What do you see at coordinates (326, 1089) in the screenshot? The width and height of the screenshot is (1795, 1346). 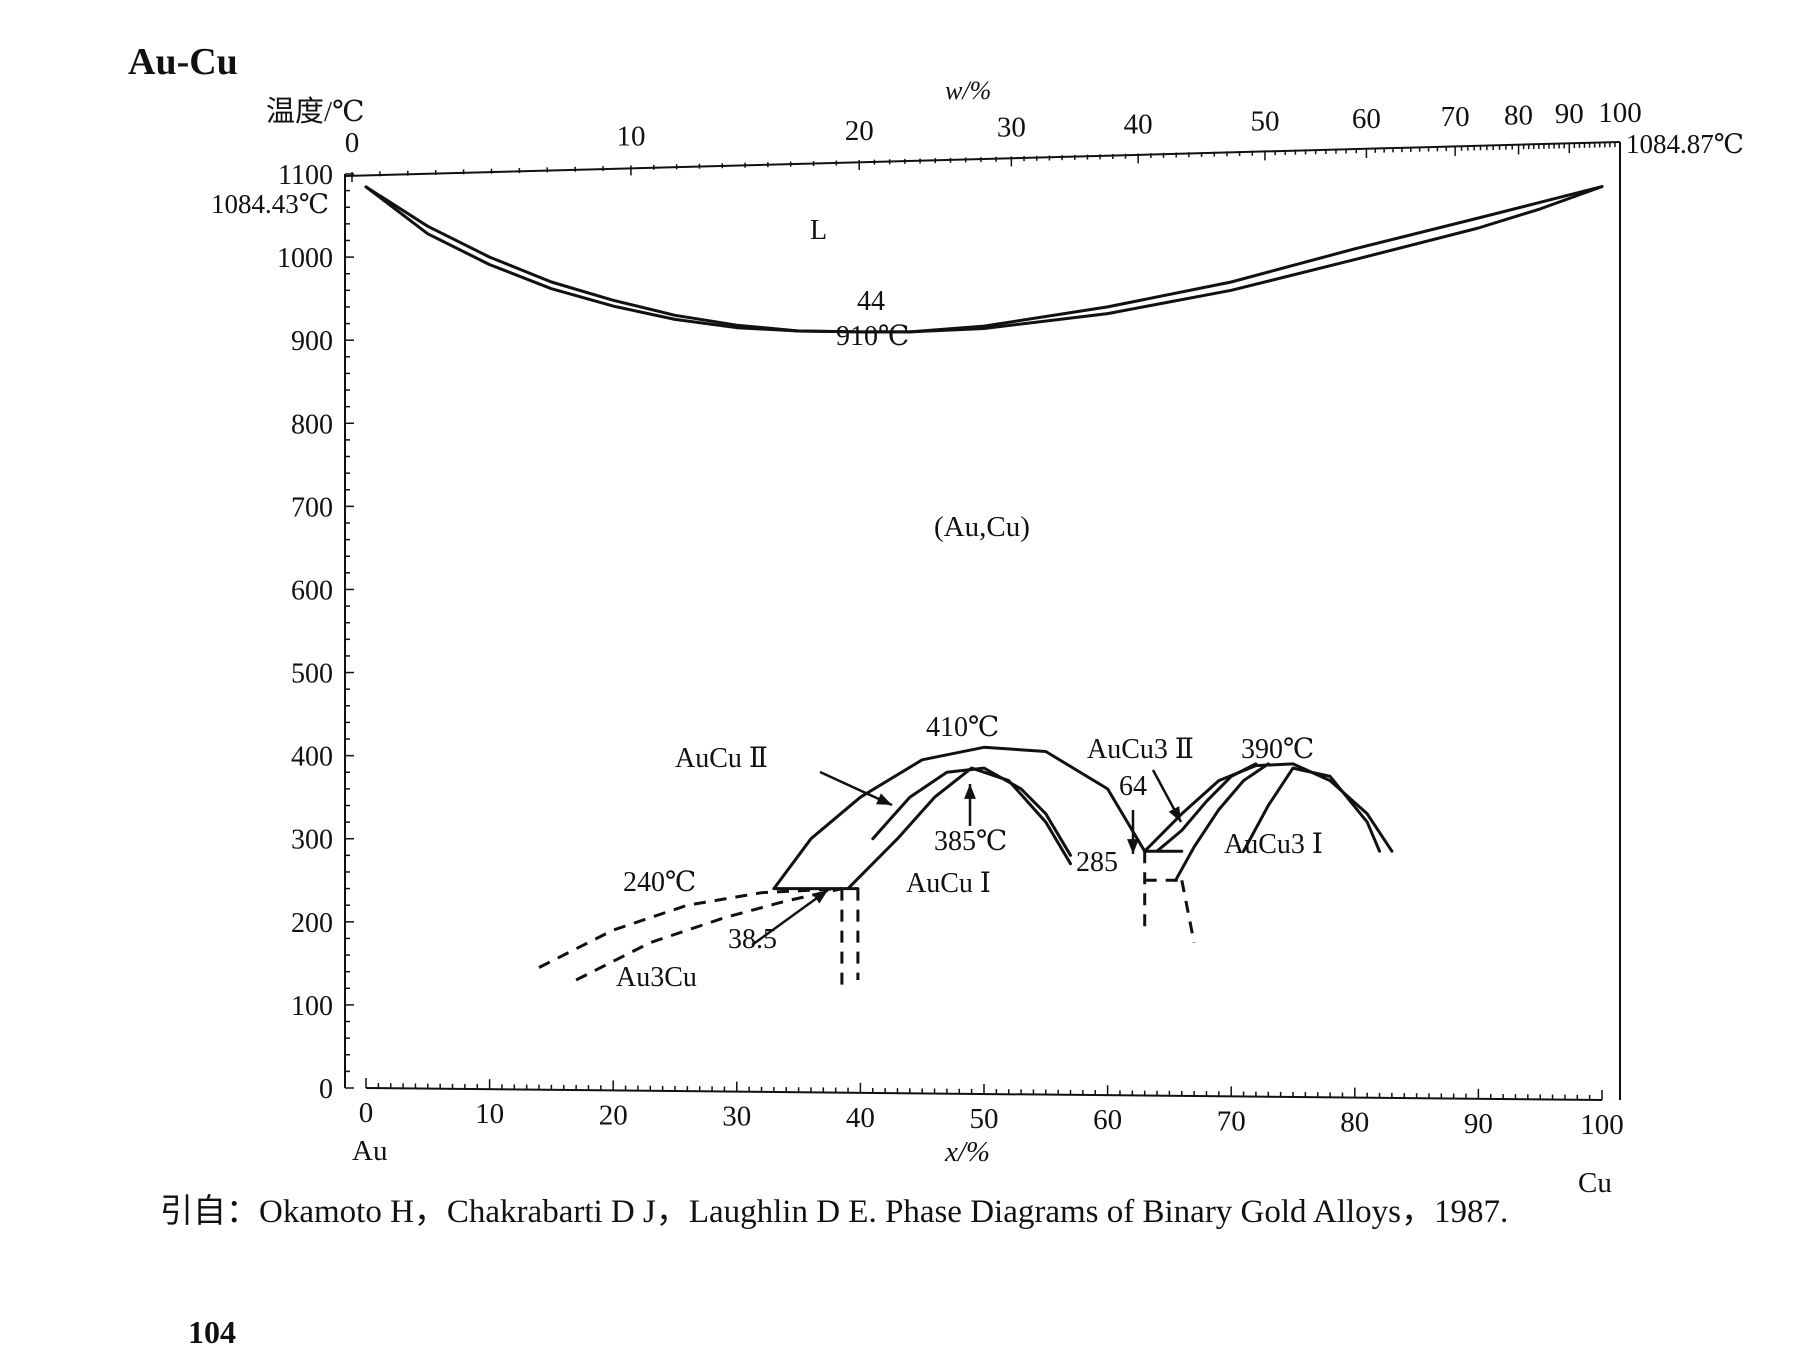 I see `y-tick-label: 0` at bounding box center [326, 1089].